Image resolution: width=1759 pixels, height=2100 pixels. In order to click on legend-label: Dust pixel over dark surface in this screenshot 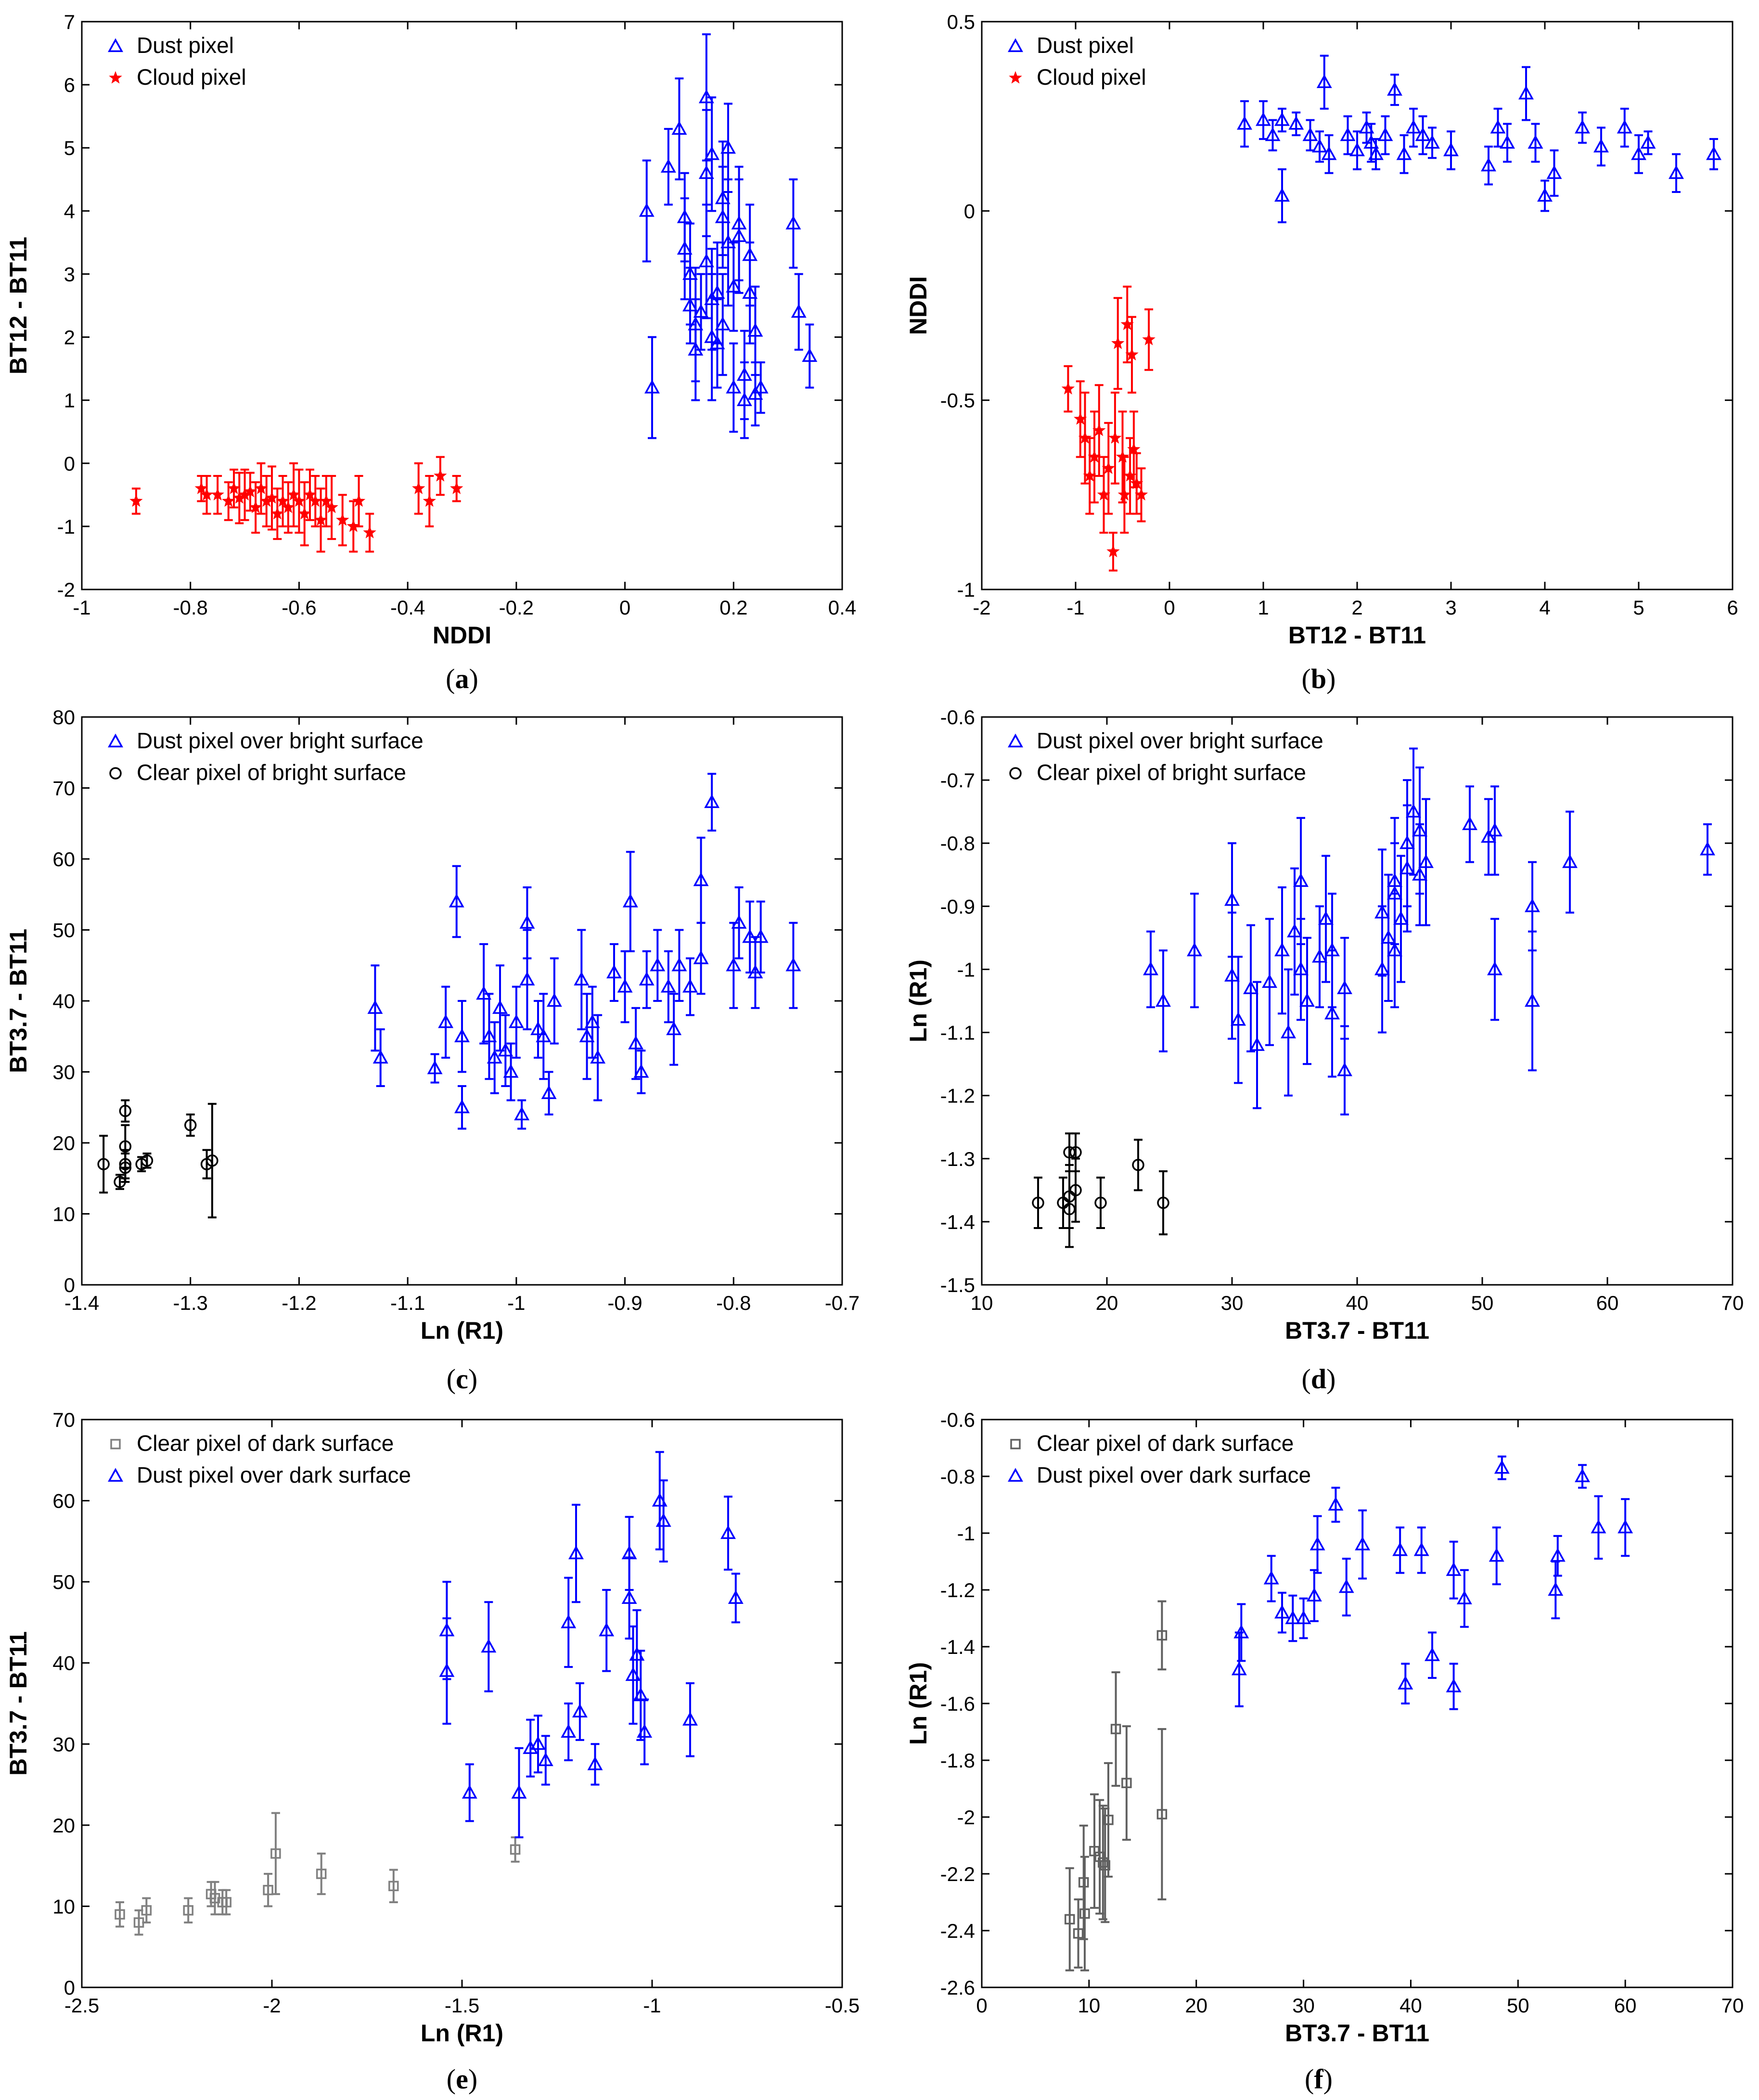, I will do `click(274, 1474)`.